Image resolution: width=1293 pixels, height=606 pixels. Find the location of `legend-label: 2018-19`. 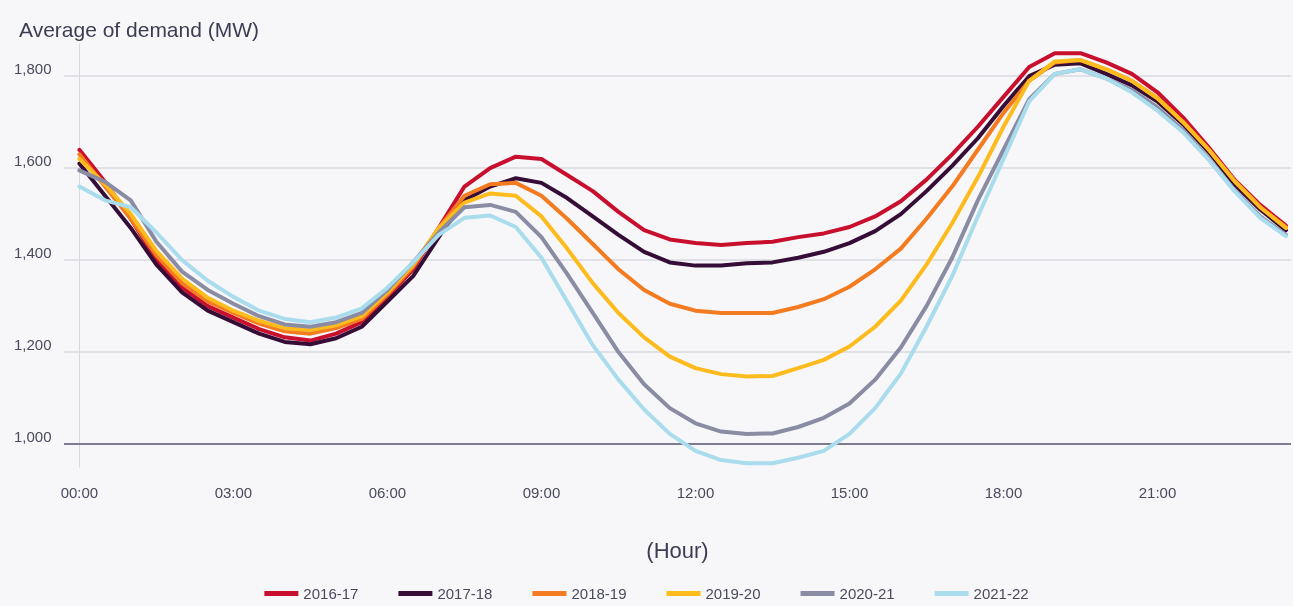

legend-label: 2018-19 is located at coordinates (599, 593).